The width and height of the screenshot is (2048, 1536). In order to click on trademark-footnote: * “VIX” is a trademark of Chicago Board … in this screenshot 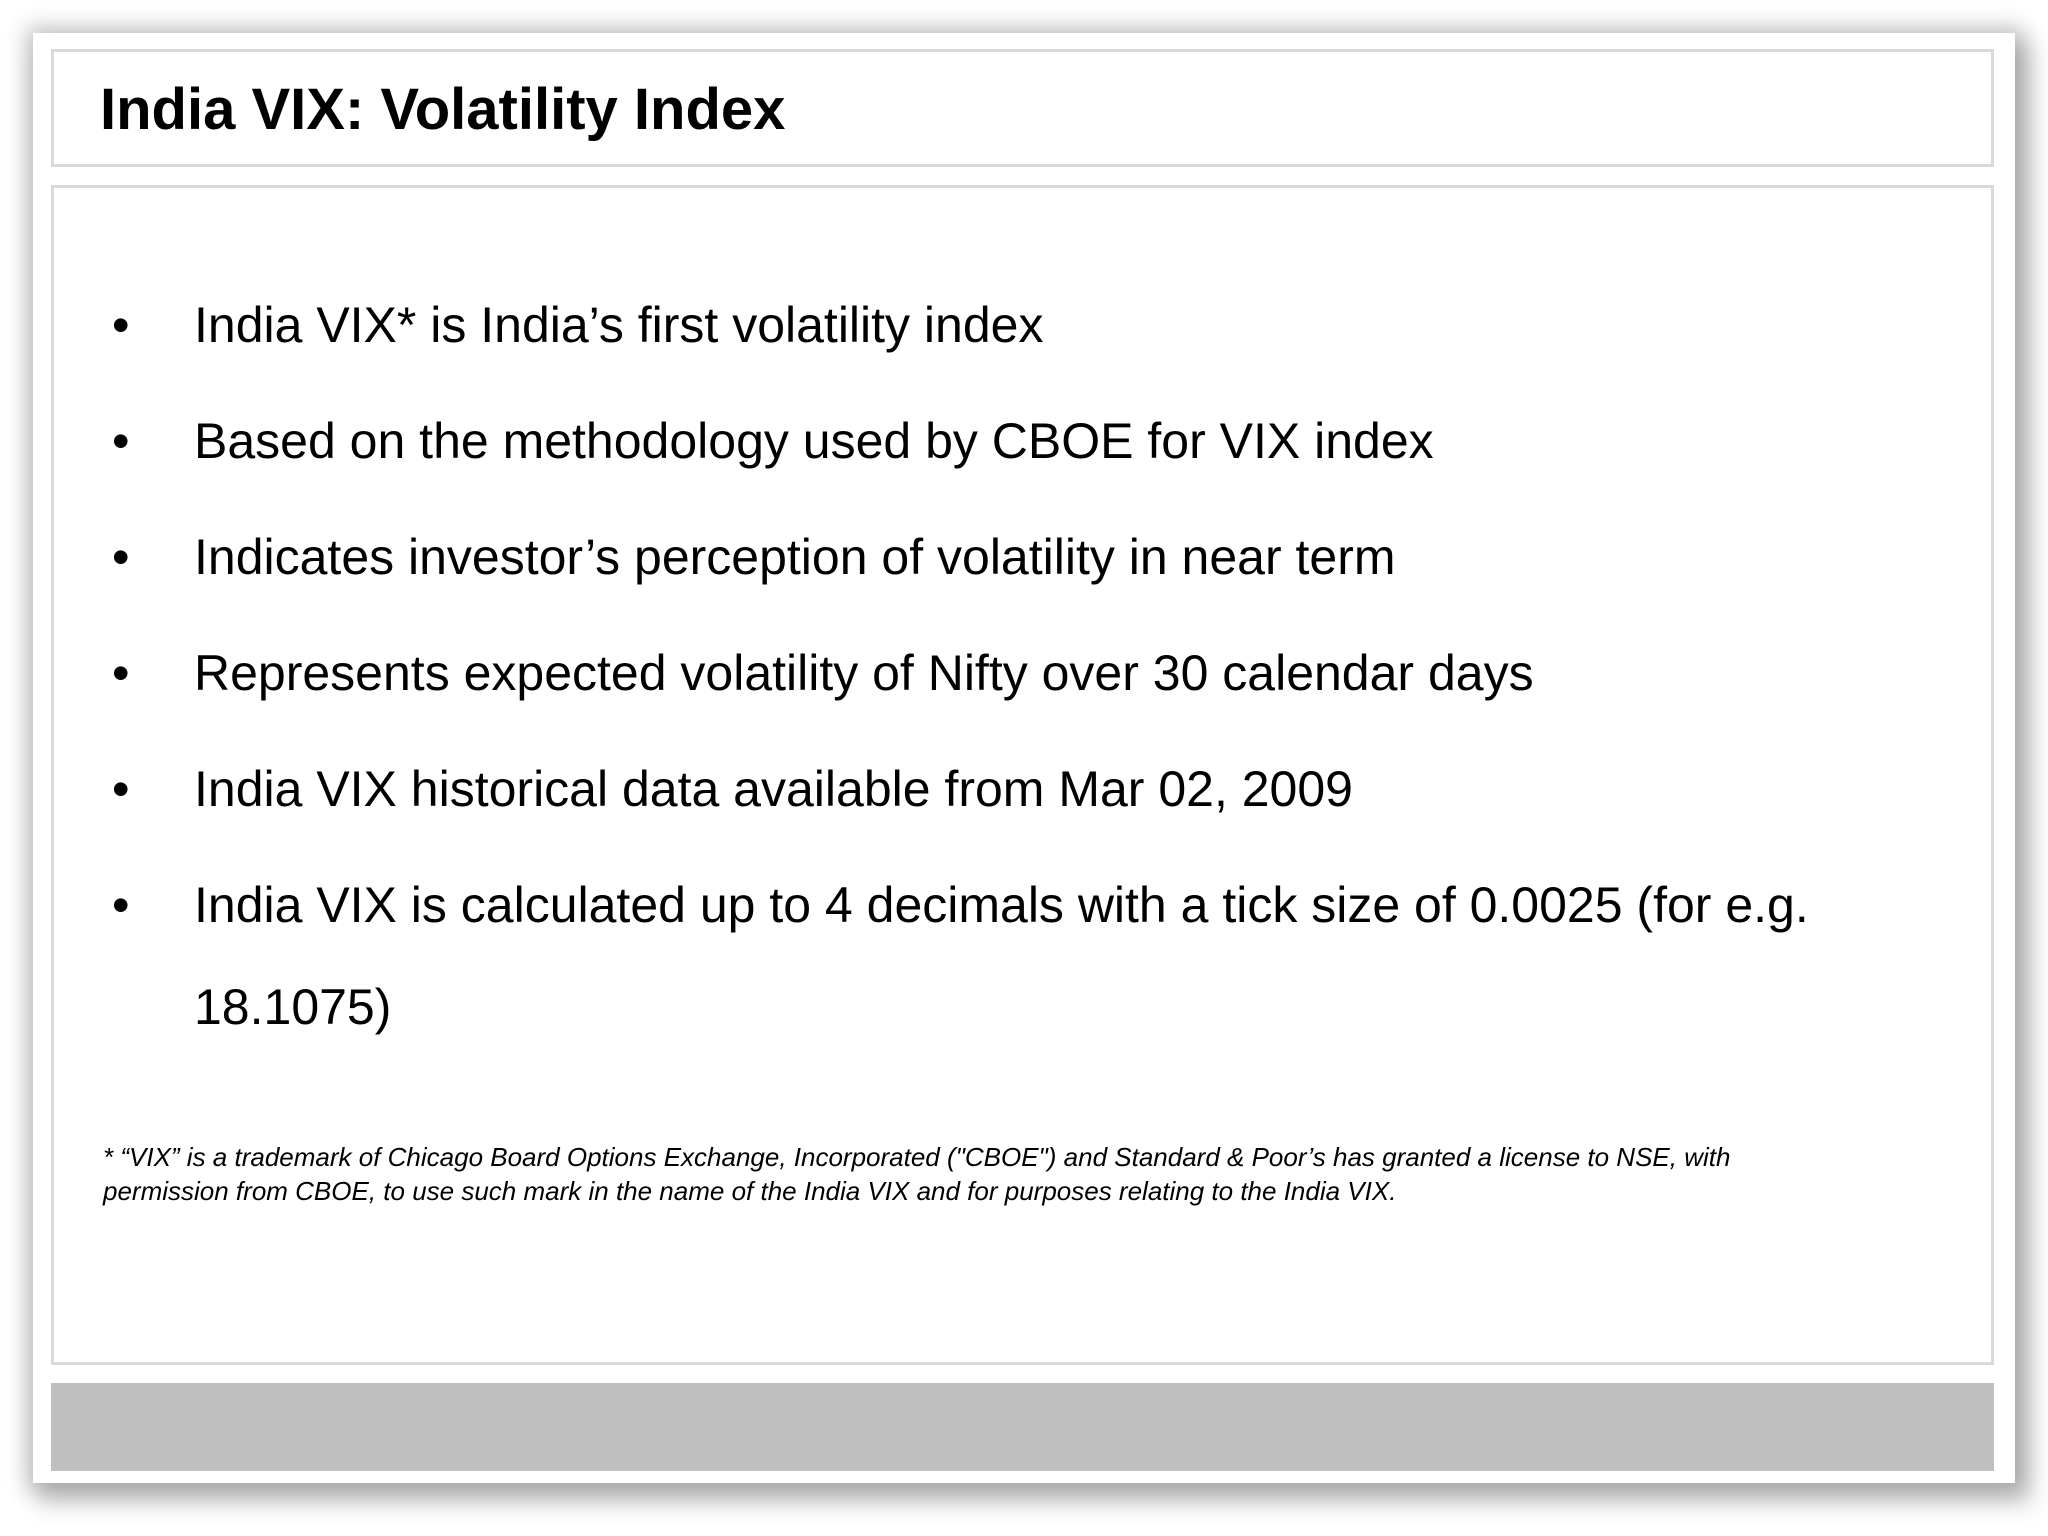, I will do `click(1033, 1174)`.